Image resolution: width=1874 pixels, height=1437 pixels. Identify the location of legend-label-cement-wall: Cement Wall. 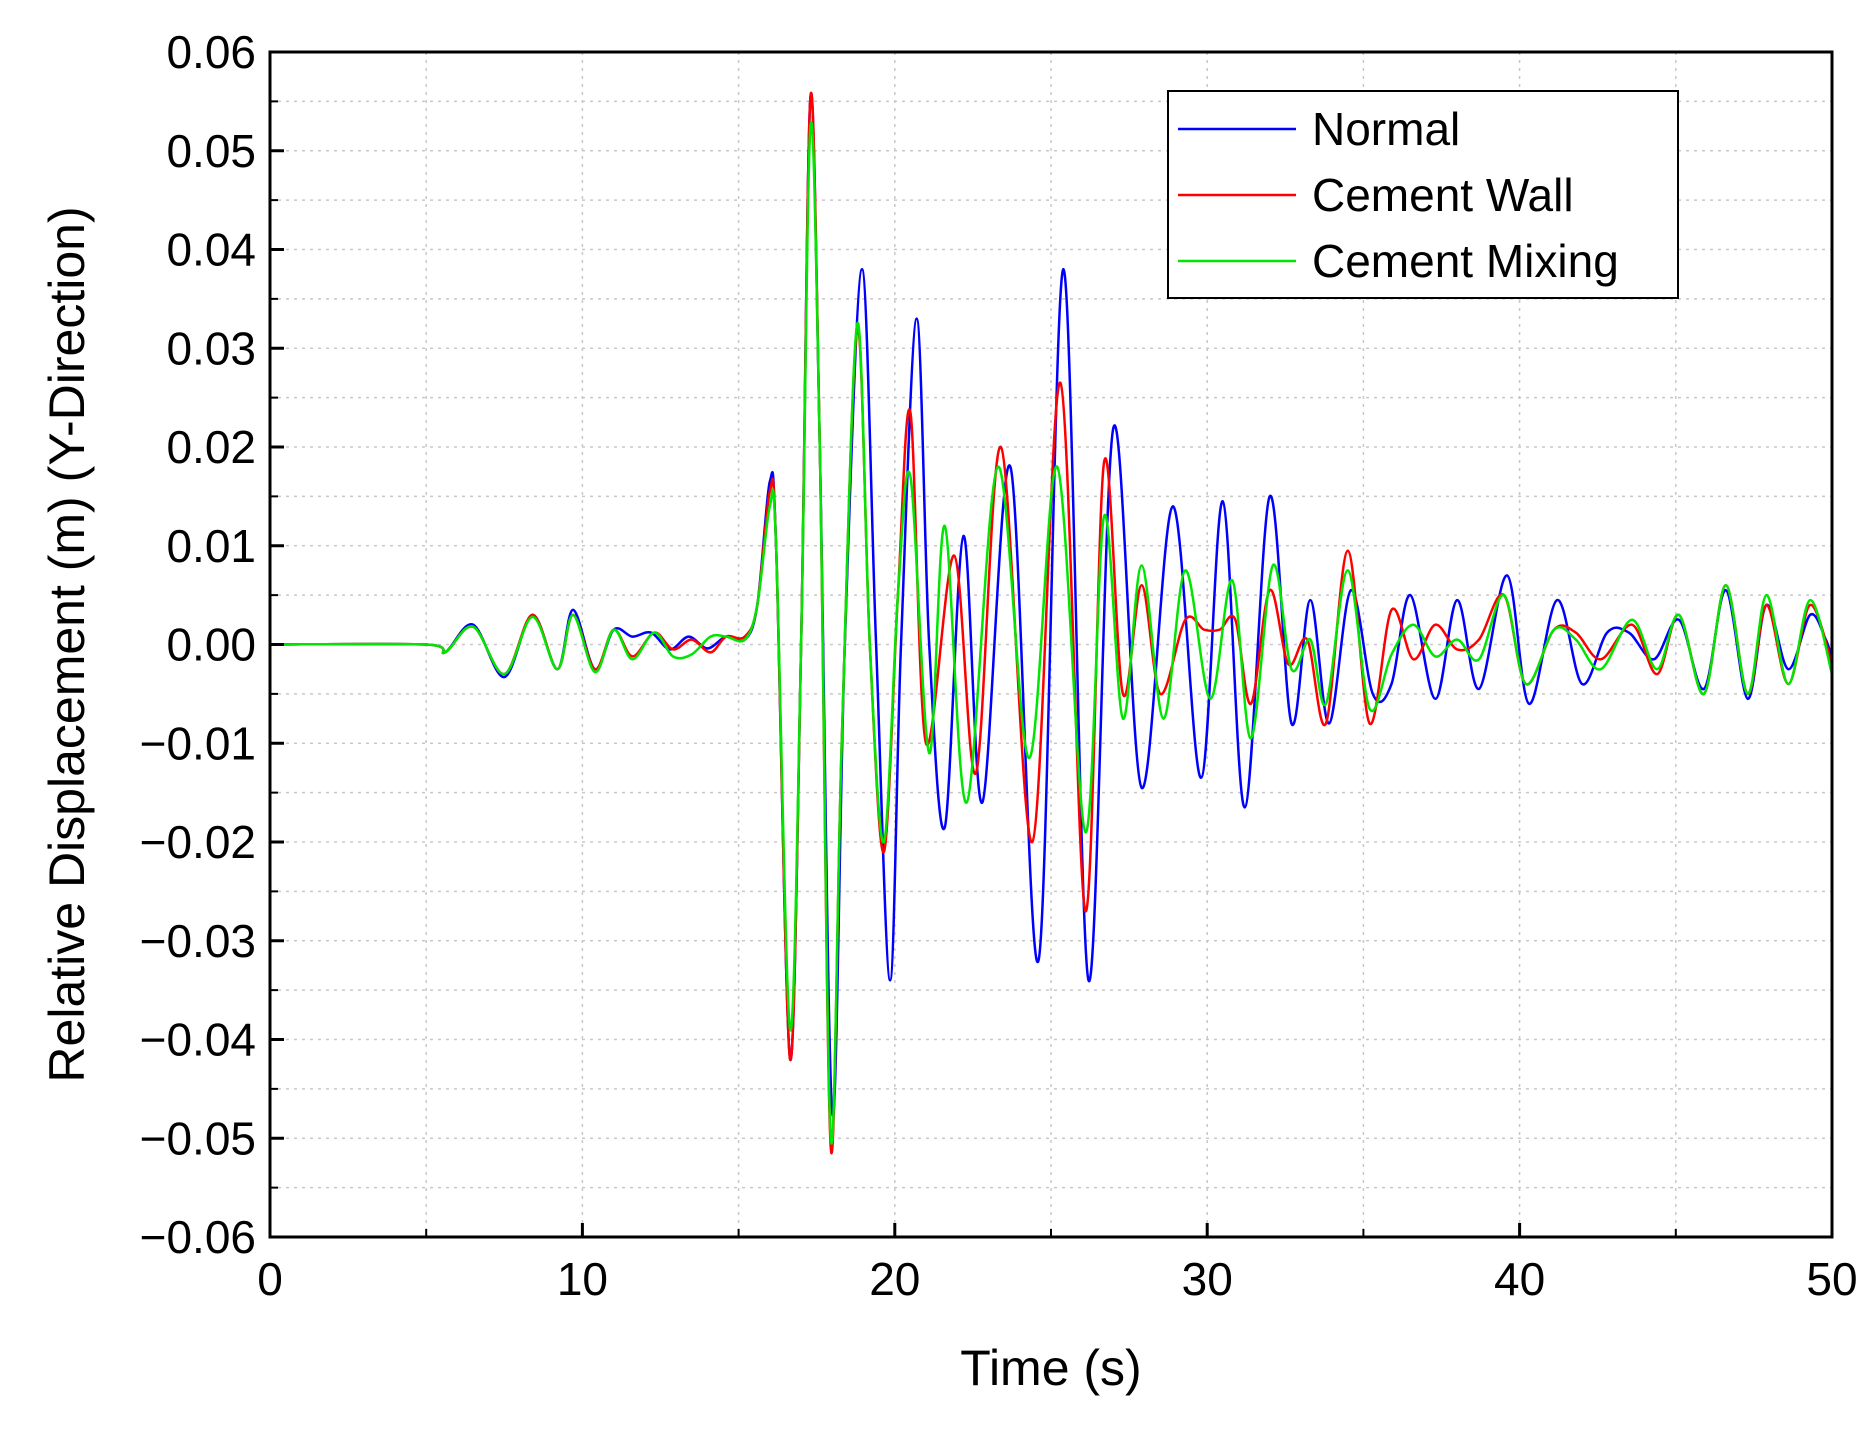
(1443, 195).